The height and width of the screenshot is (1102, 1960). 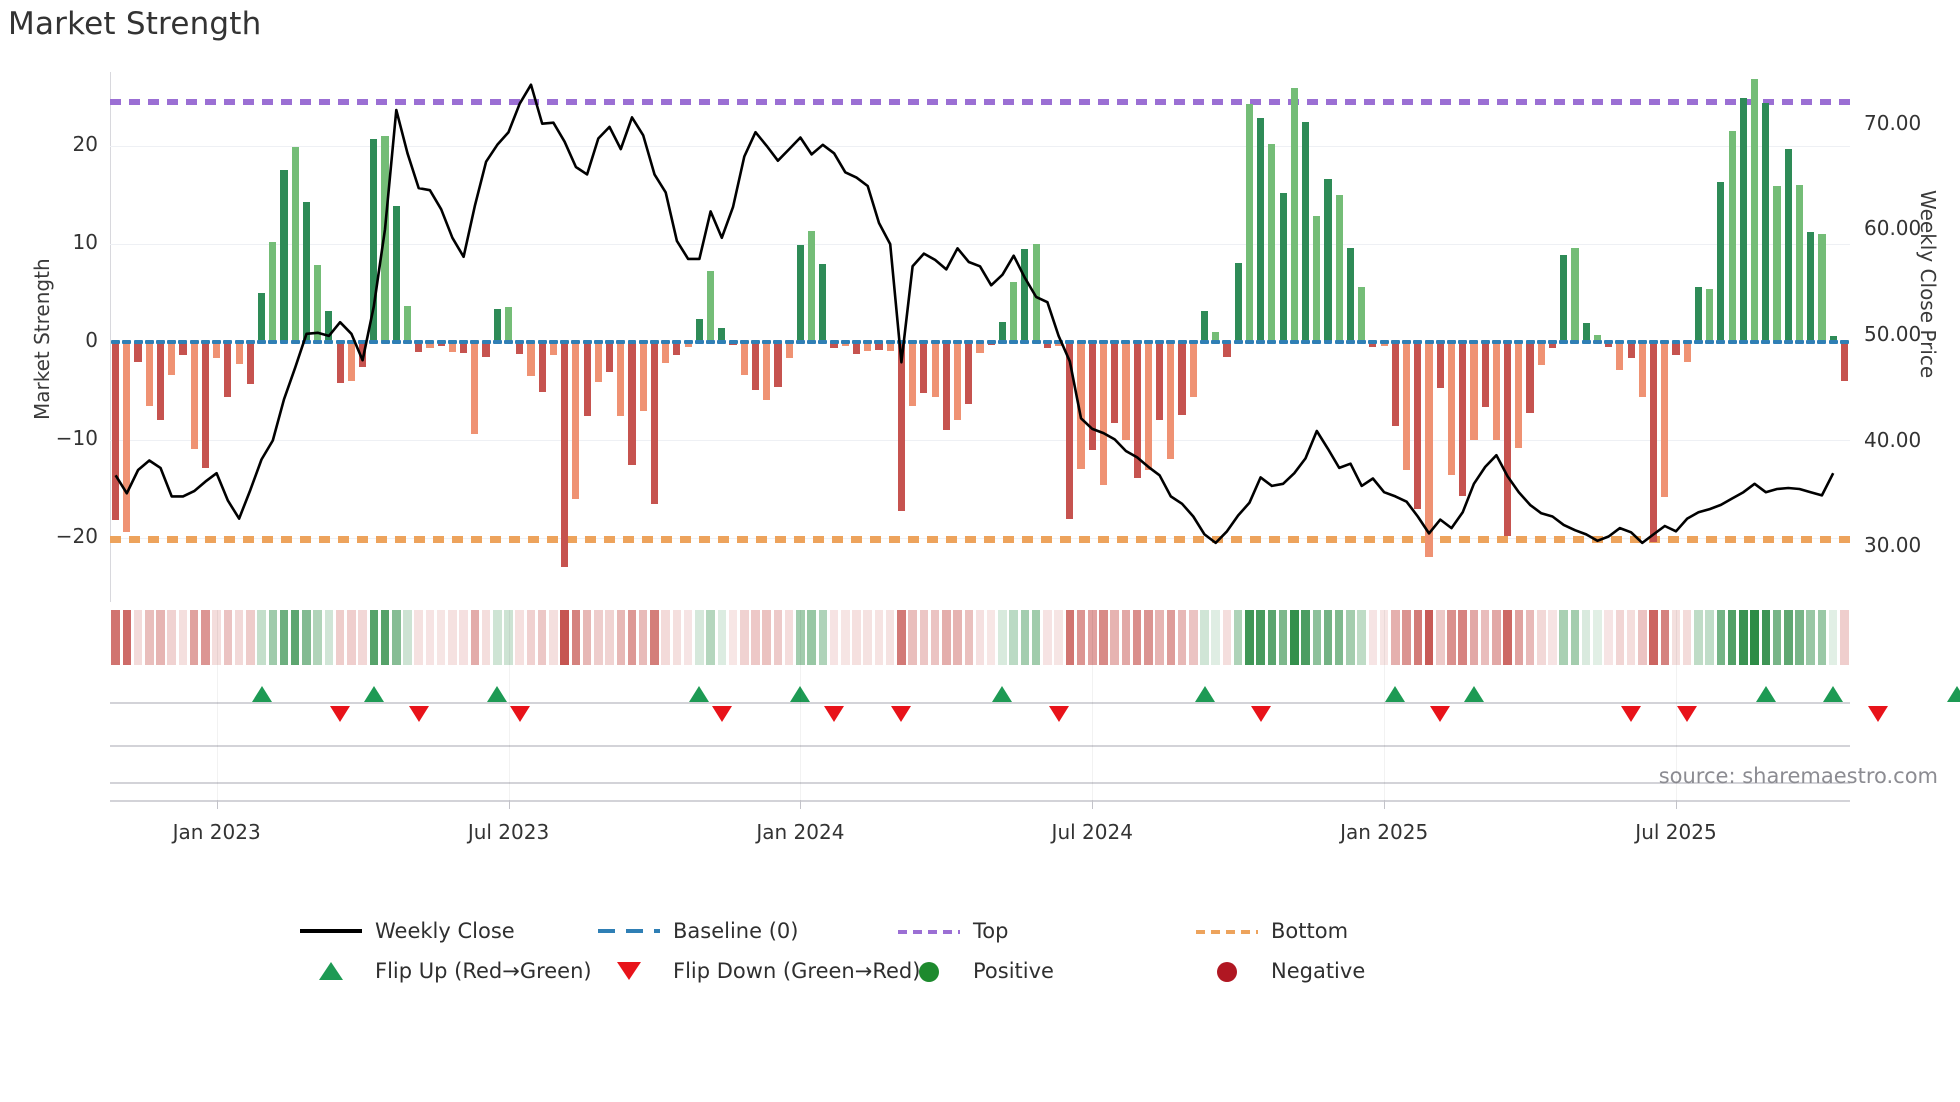 I want to click on legend-item: Flip Up (Red→Green), so click(x=446, y=971).